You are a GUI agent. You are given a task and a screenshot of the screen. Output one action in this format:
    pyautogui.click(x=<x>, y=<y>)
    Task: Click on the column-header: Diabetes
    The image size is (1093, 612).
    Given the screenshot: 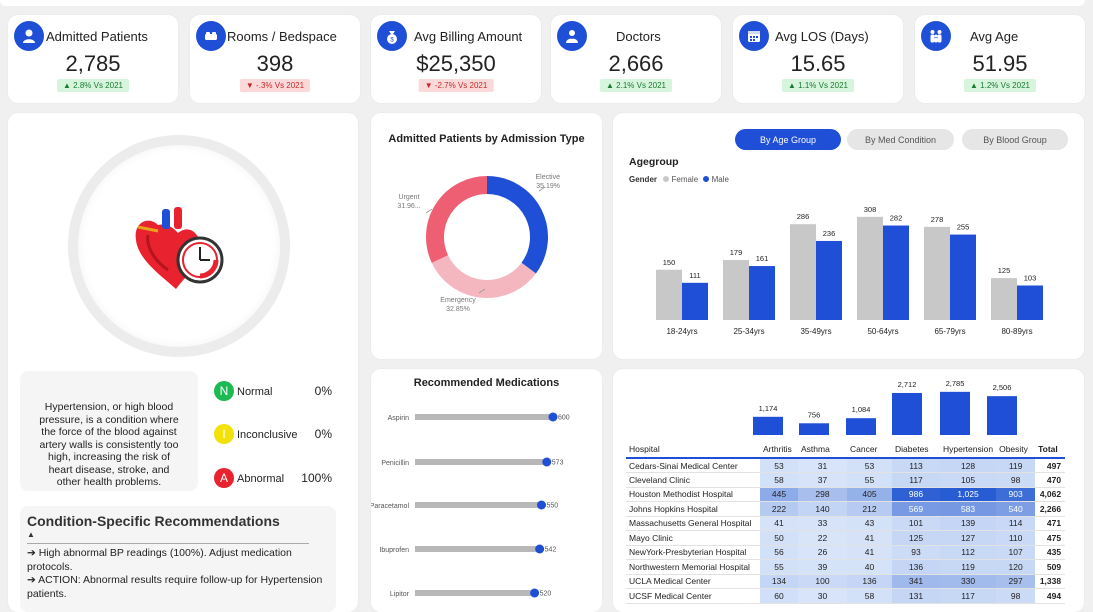 What is the action you would take?
    pyautogui.click(x=916, y=450)
    